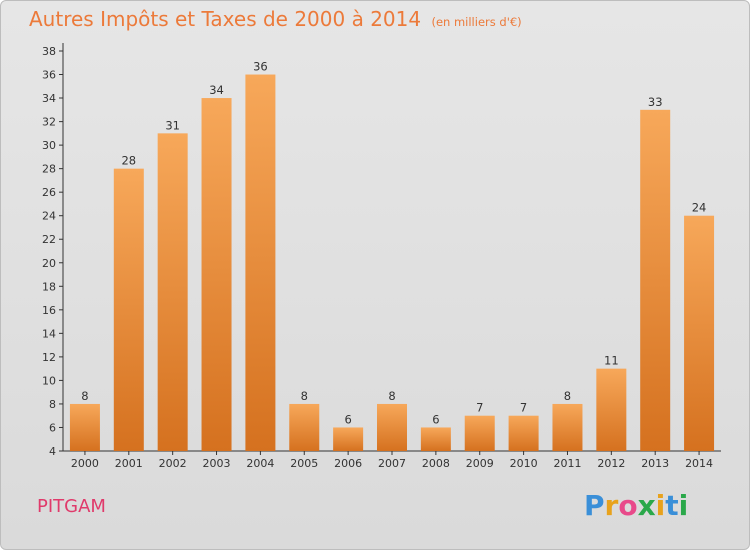  I want to click on logo-letter: x, so click(646, 505).